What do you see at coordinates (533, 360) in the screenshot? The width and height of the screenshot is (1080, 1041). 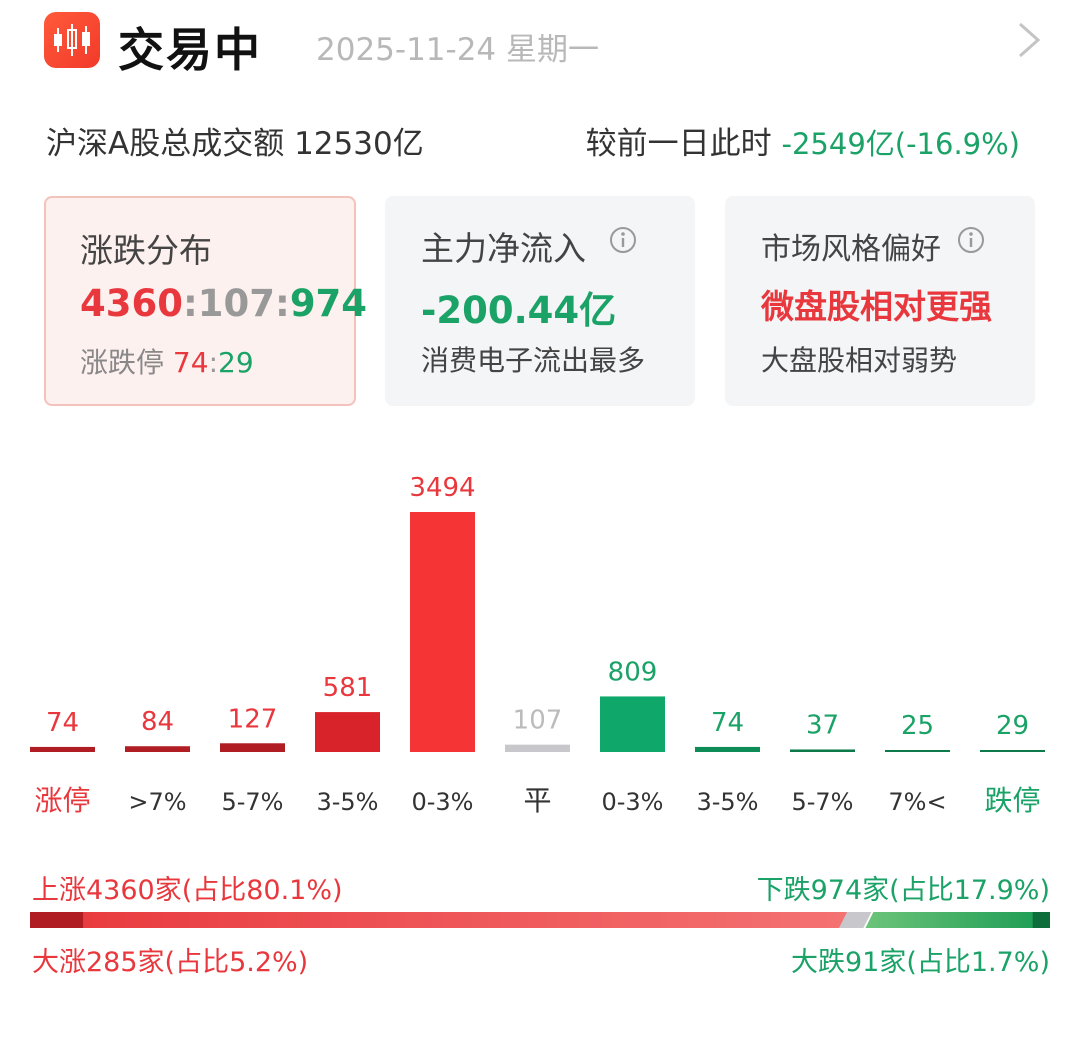 I see `capital-flow-sub: 消费电子流出最多` at bounding box center [533, 360].